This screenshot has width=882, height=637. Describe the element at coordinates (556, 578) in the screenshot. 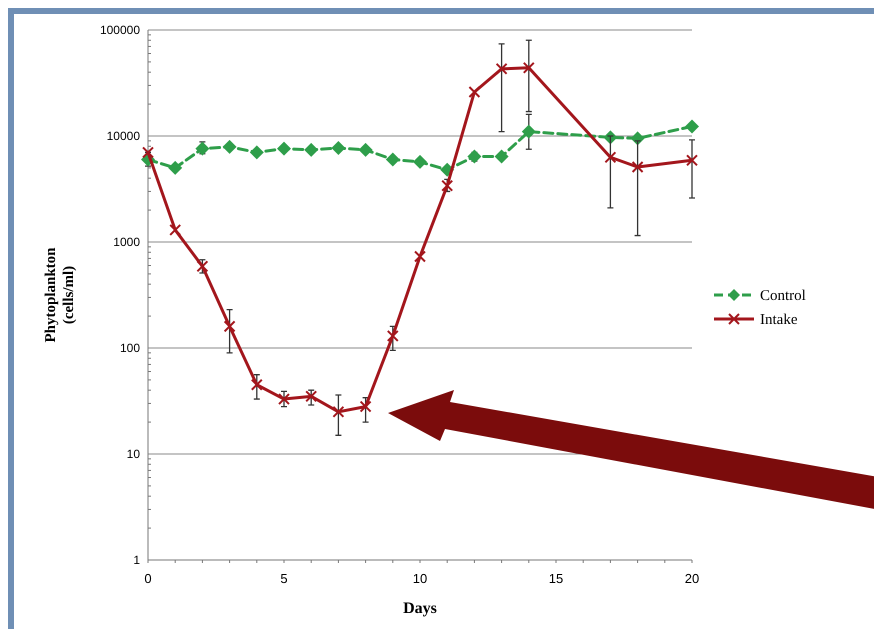

I see `x-tick-label: 15` at that location.